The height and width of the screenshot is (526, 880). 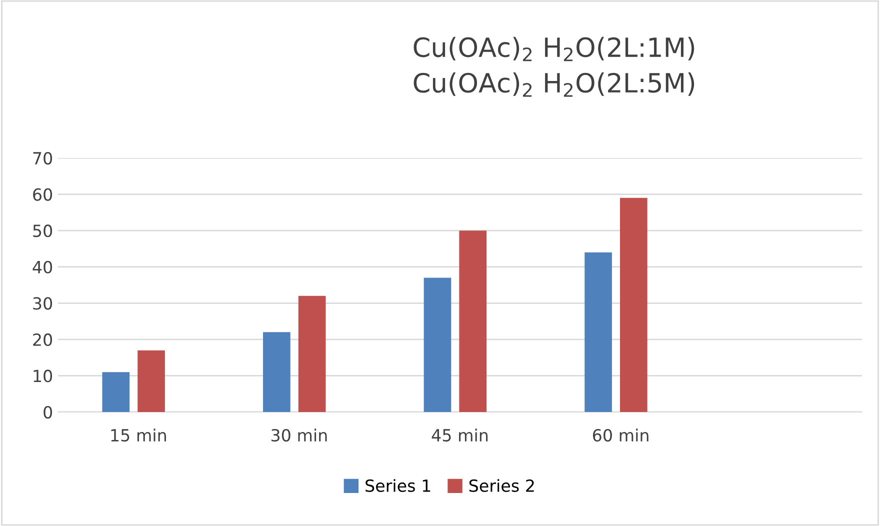 I want to click on y-tick-label: 50, so click(x=42, y=231).